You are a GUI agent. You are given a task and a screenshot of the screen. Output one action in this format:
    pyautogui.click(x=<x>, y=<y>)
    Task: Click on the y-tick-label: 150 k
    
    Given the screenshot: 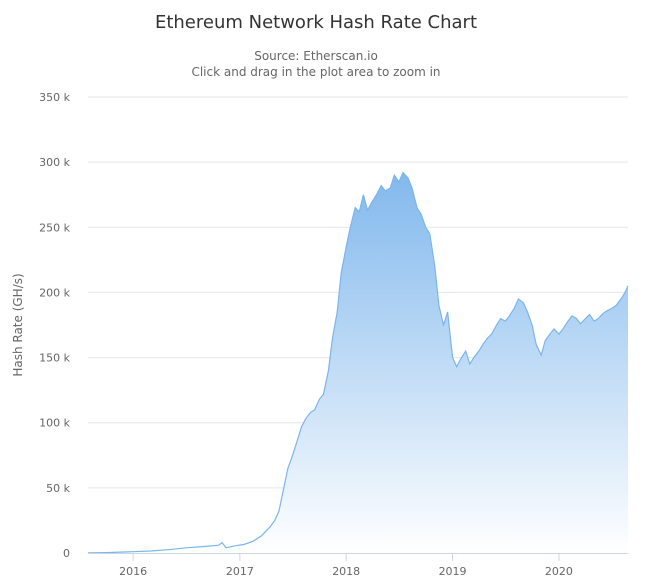 What is the action you would take?
    pyautogui.click(x=54, y=358)
    